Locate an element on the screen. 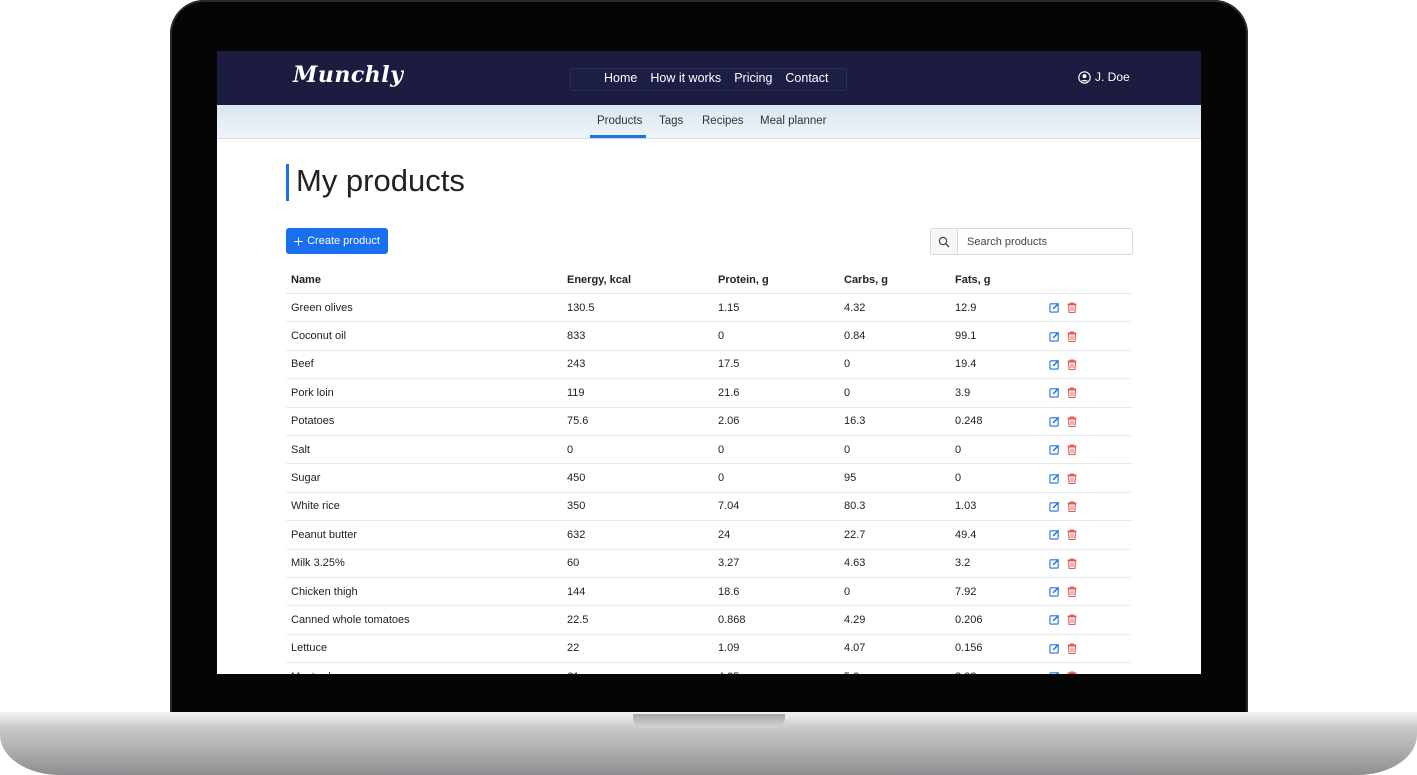  cell-fats: 3.38 is located at coordinates (997, 668).